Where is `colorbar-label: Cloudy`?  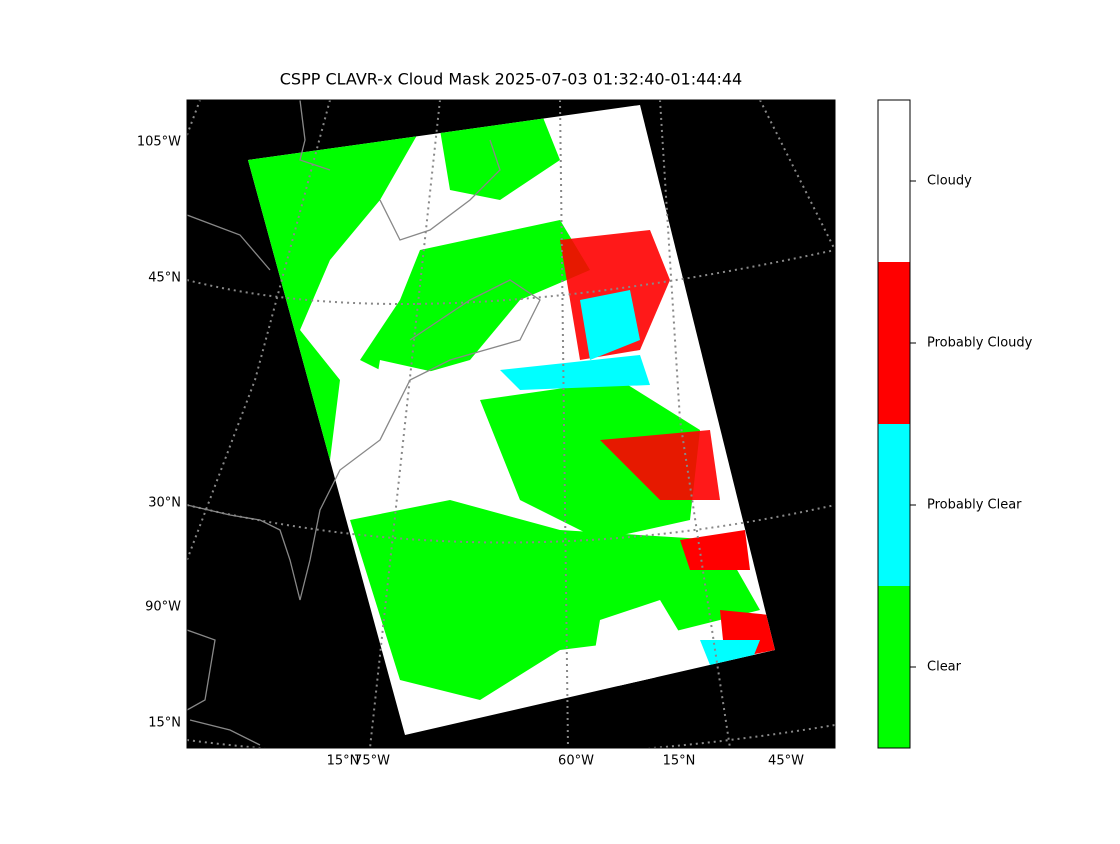 colorbar-label: Cloudy is located at coordinates (949, 181).